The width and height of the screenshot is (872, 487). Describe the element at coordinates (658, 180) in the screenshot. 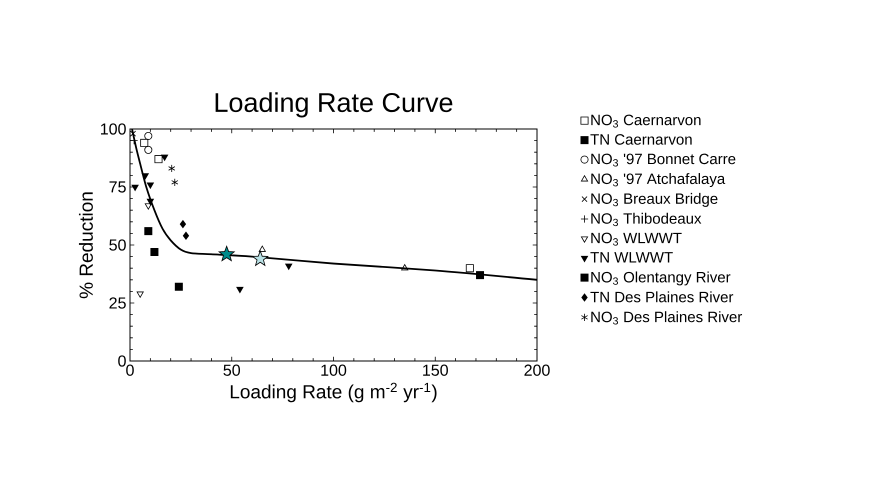

I see `legend-label: NO$_{3}$ '97 Atchafalaya` at that location.